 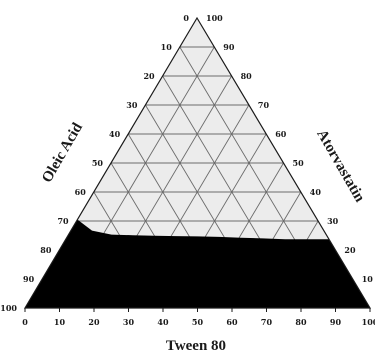 I want to click on left-tick-label: 60, so click(x=81, y=192).